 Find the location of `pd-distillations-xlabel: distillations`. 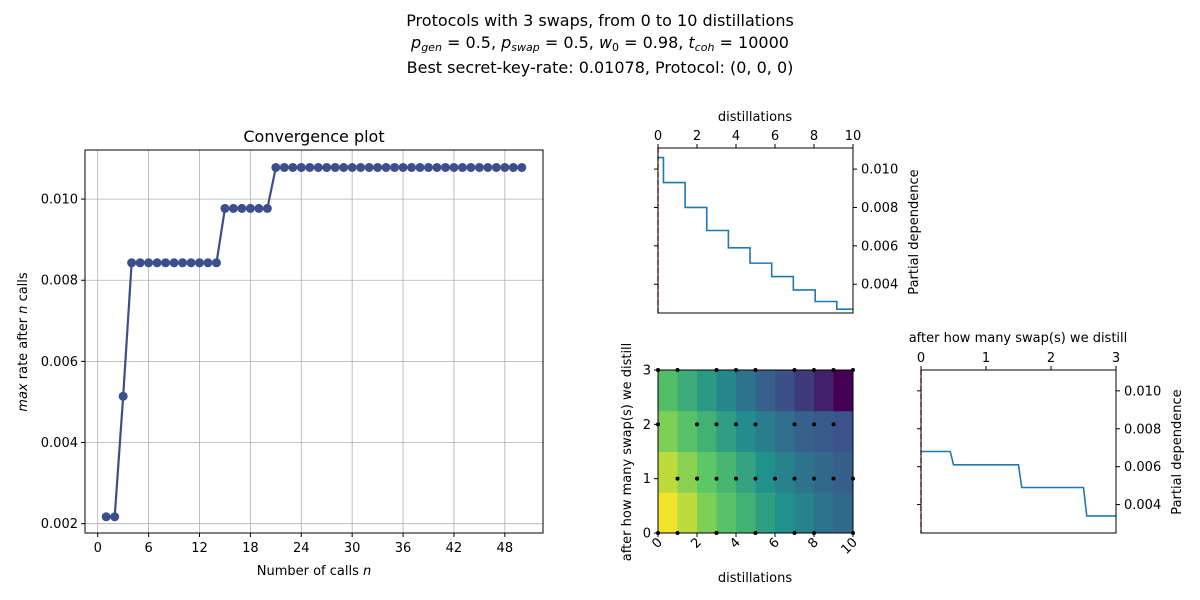

pd-distillations-xlabel: distillations is located at coordinates (755, 117).